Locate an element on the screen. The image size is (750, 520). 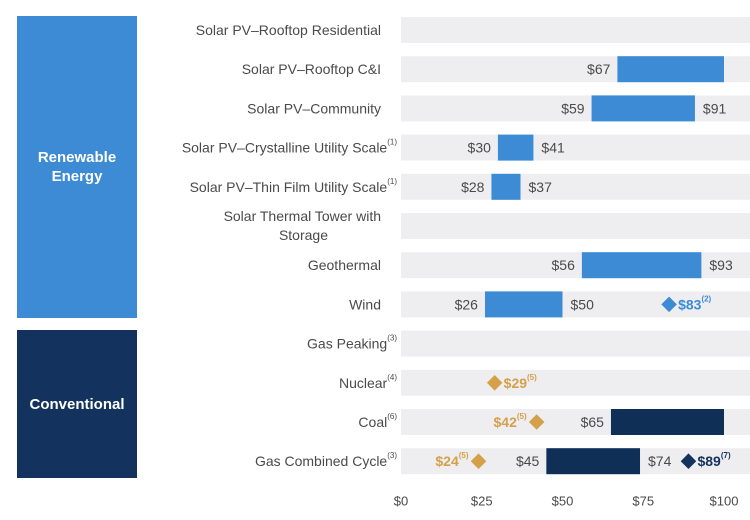
category-label-line2: Storage is located at coordinates (303, 235).